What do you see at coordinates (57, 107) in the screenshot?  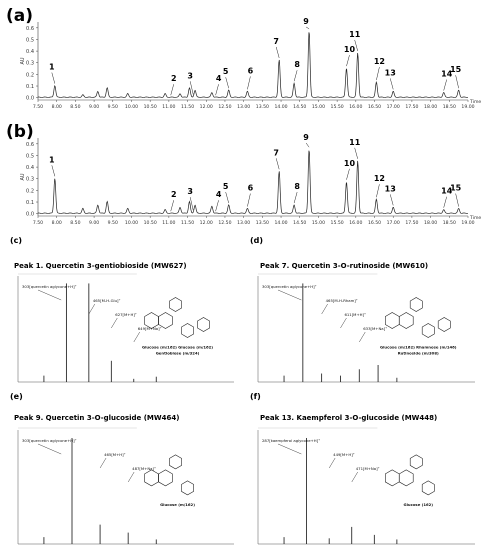 I see `x-tick-label: 8.00` at bounding box center [57, 107].